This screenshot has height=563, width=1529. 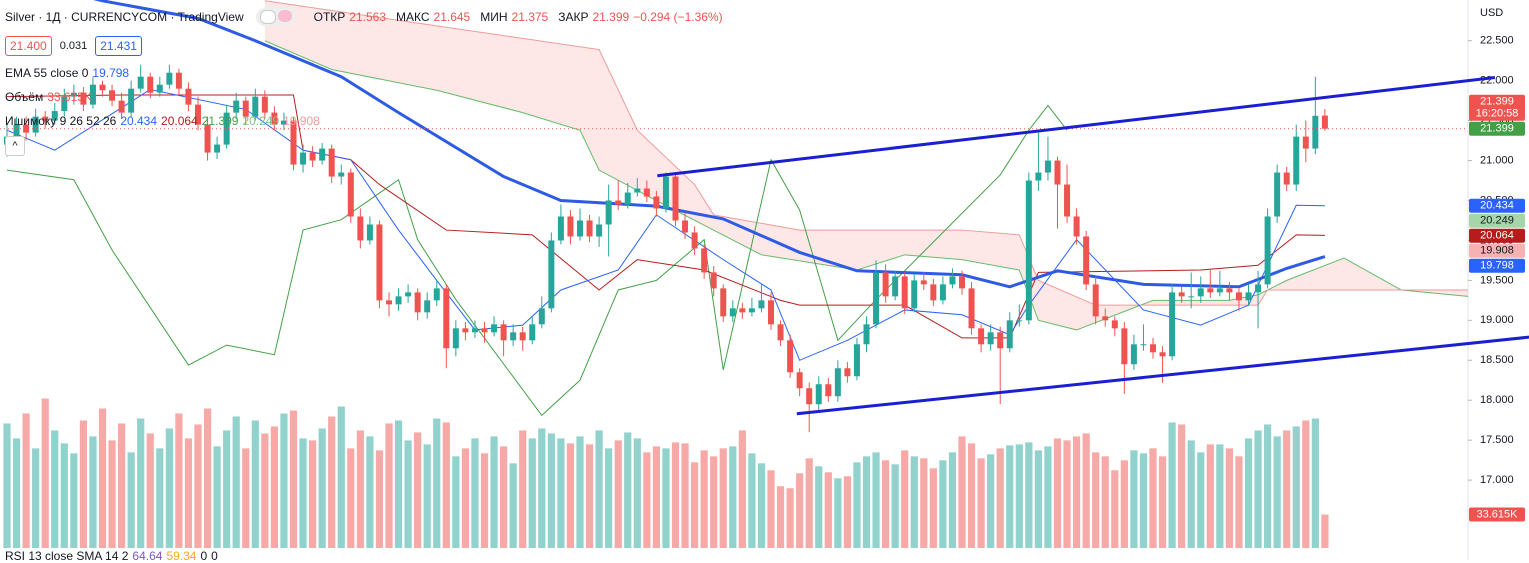 What do you see at coordinates (139, 121) in the screenshot?
I see `indicator-value: 20.434` at bounding box center [139, 121].